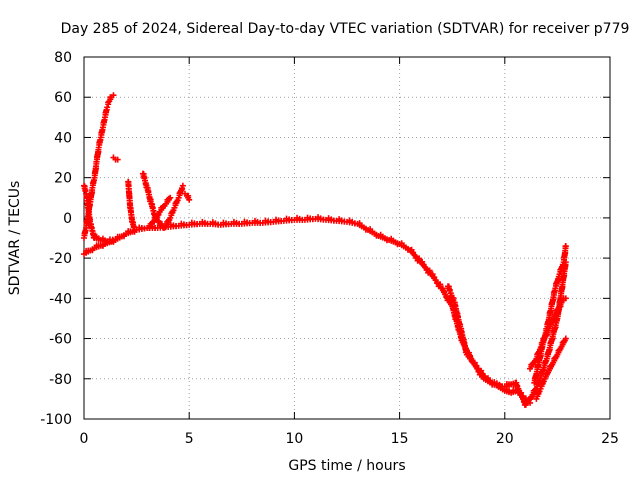 This screenshot has width=640, height=480. Describe the element at coordinates (56, 420) in the screenshot. I see `y-tick-label: -100` at that location.